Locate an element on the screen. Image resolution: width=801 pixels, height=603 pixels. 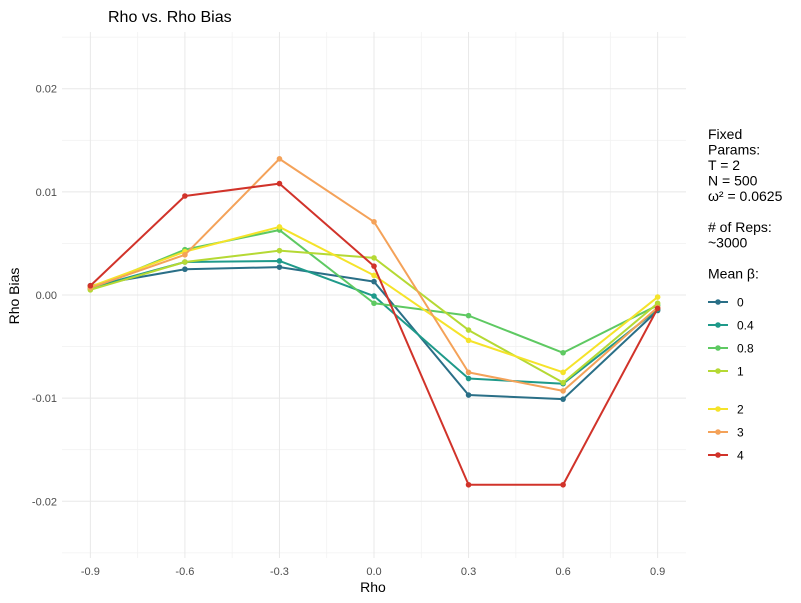
legend-info-line: Params: is located at coordinates (734, 150).